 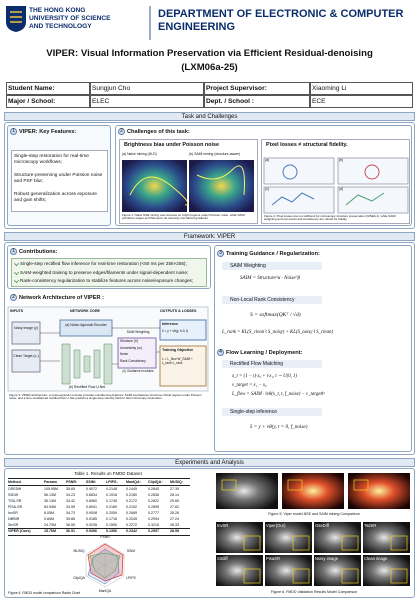 I want to click on section-title: Framework: VIPER, so click(x=209, y=236).